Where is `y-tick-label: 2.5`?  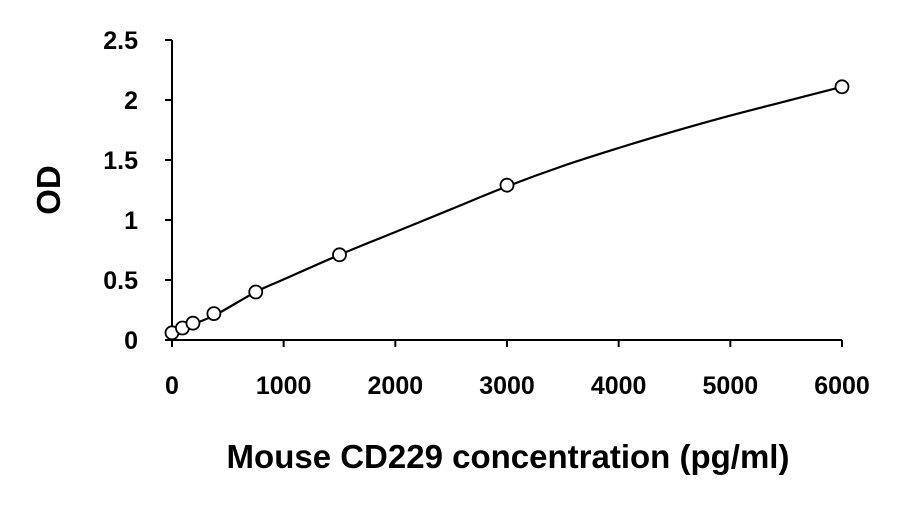 y-tick-label: 2.5 is located at coordinates (120, 41).